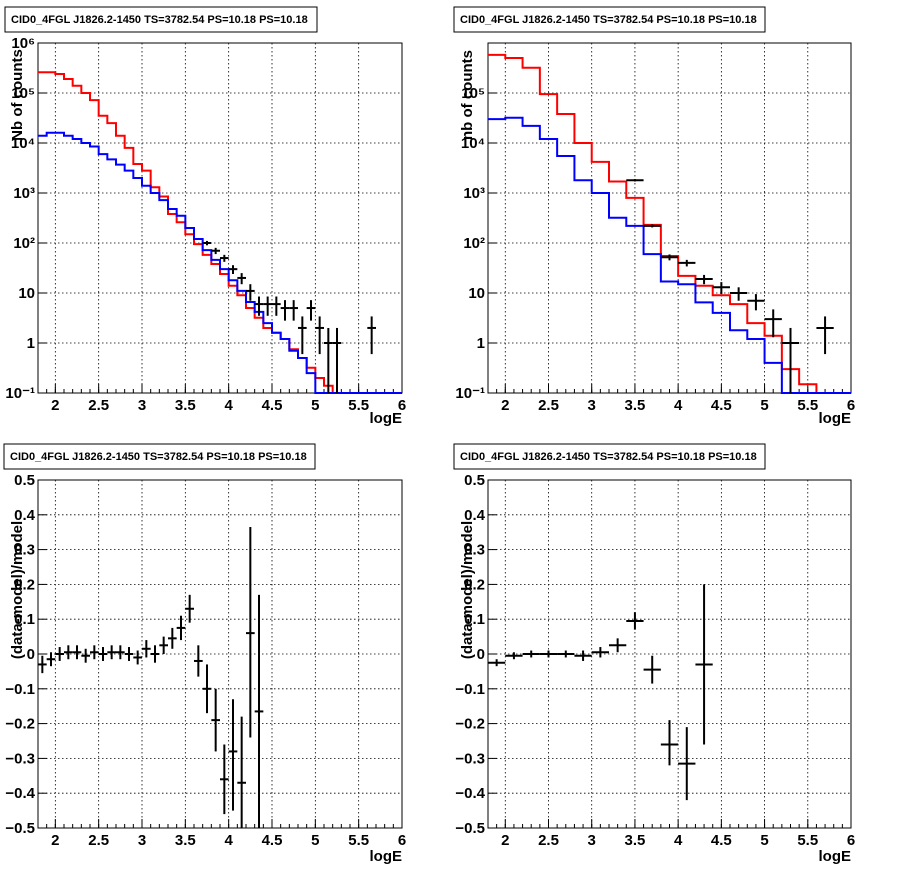 The image size is (898, 875). Describe the element at coordinates (23, 43) in the screenshot. I see `y-tick-label: 10⁶` at that location.